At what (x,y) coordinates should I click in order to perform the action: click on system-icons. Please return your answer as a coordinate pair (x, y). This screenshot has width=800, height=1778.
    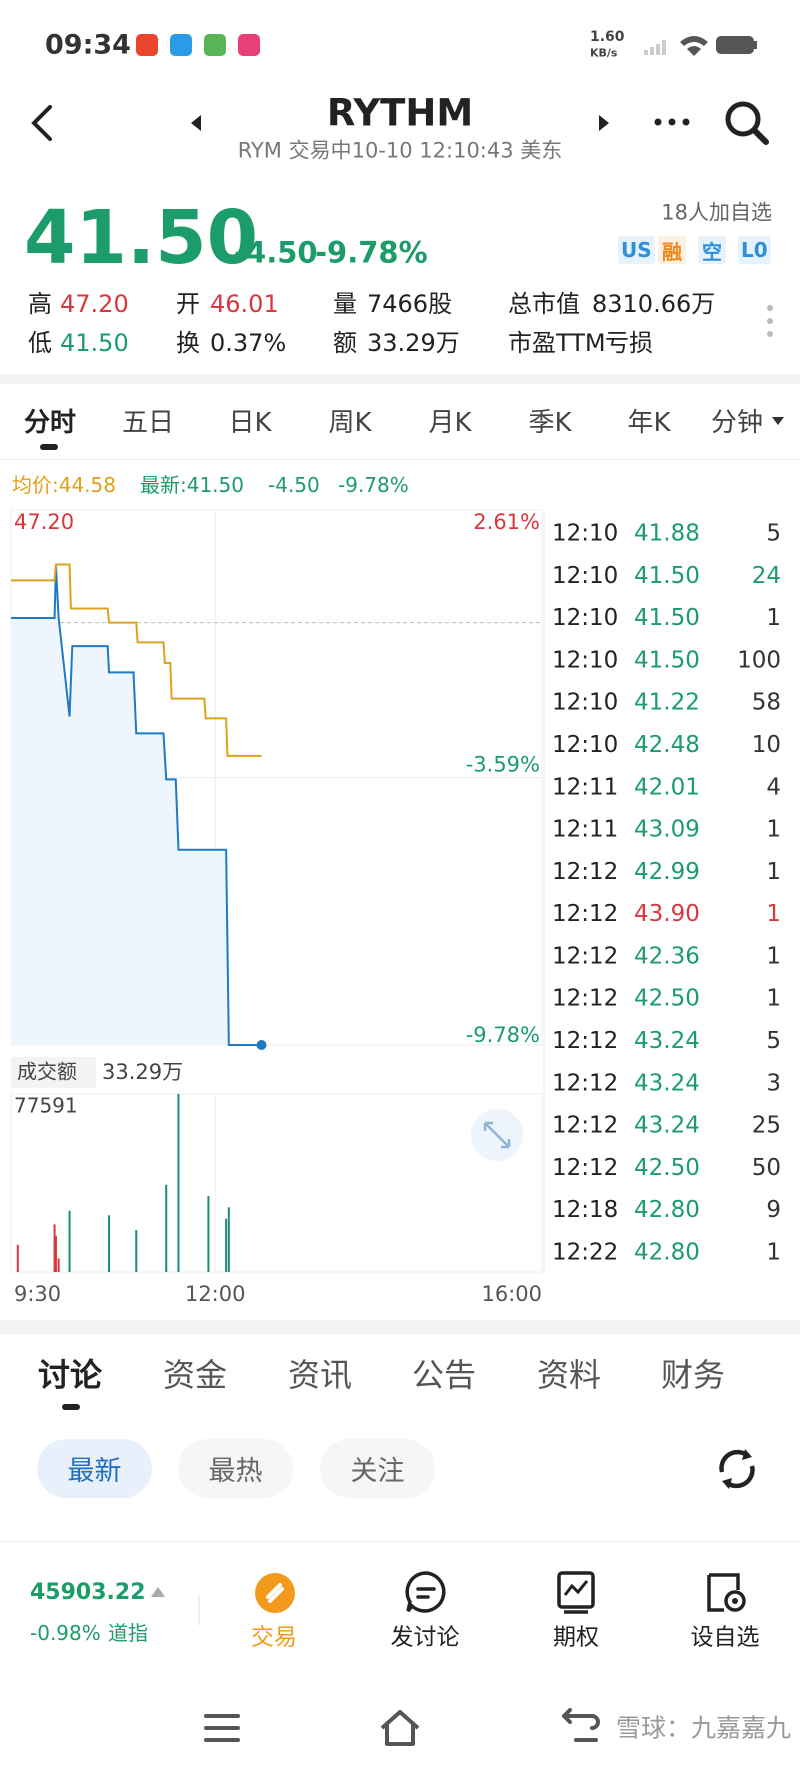
    Looking at the image, I should click on (700, 46).